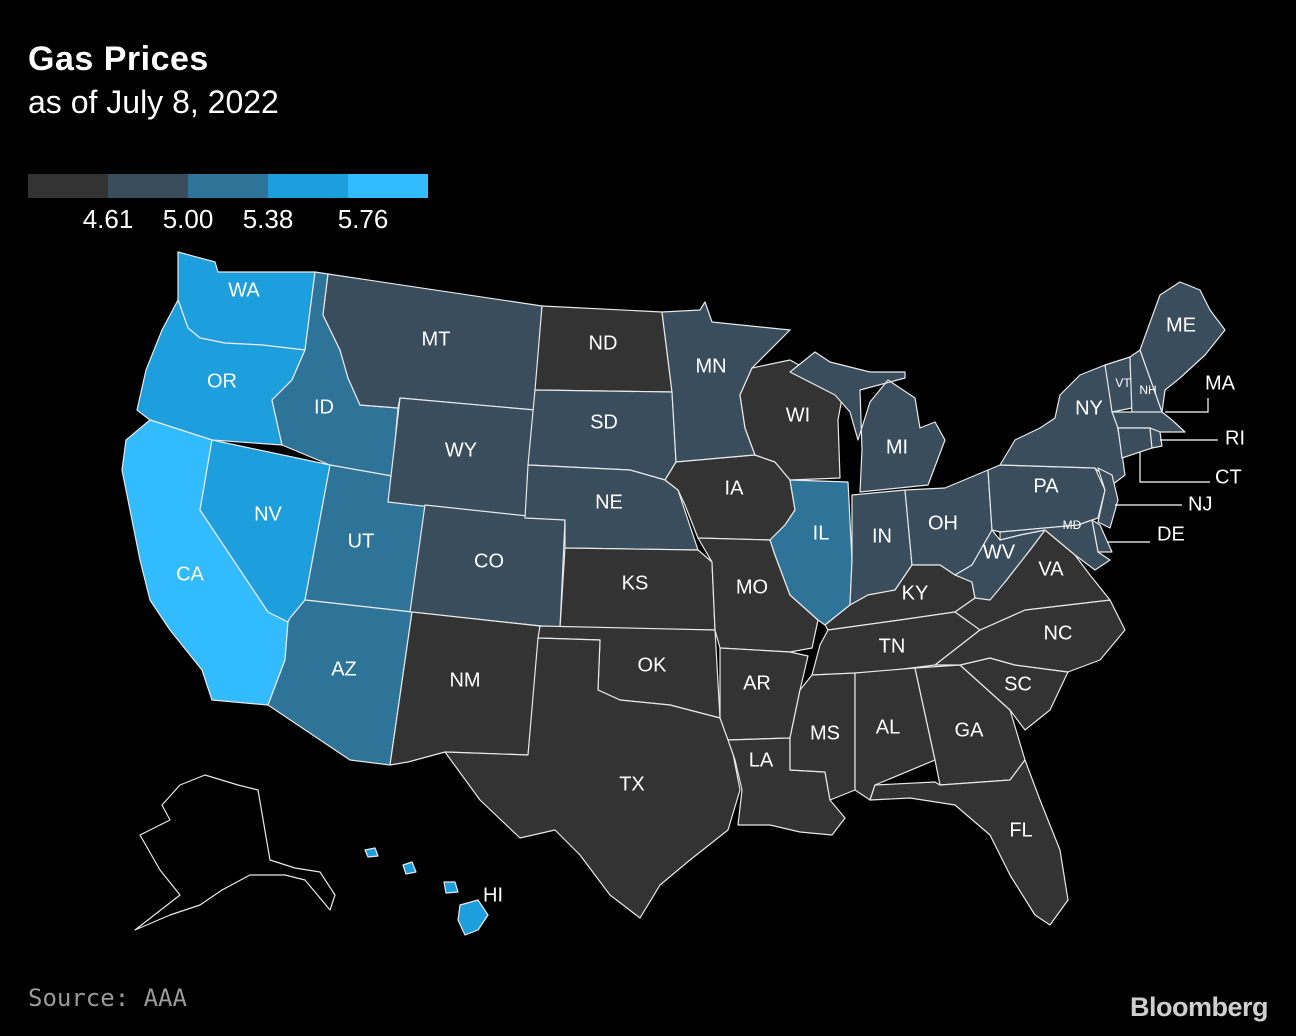 Image resolution: width=1296 pixels, height=1036 pixels. What do you see at coordinates (811, 552) in the screenshot?
I see `state-il` at bounding box center [811, 552].